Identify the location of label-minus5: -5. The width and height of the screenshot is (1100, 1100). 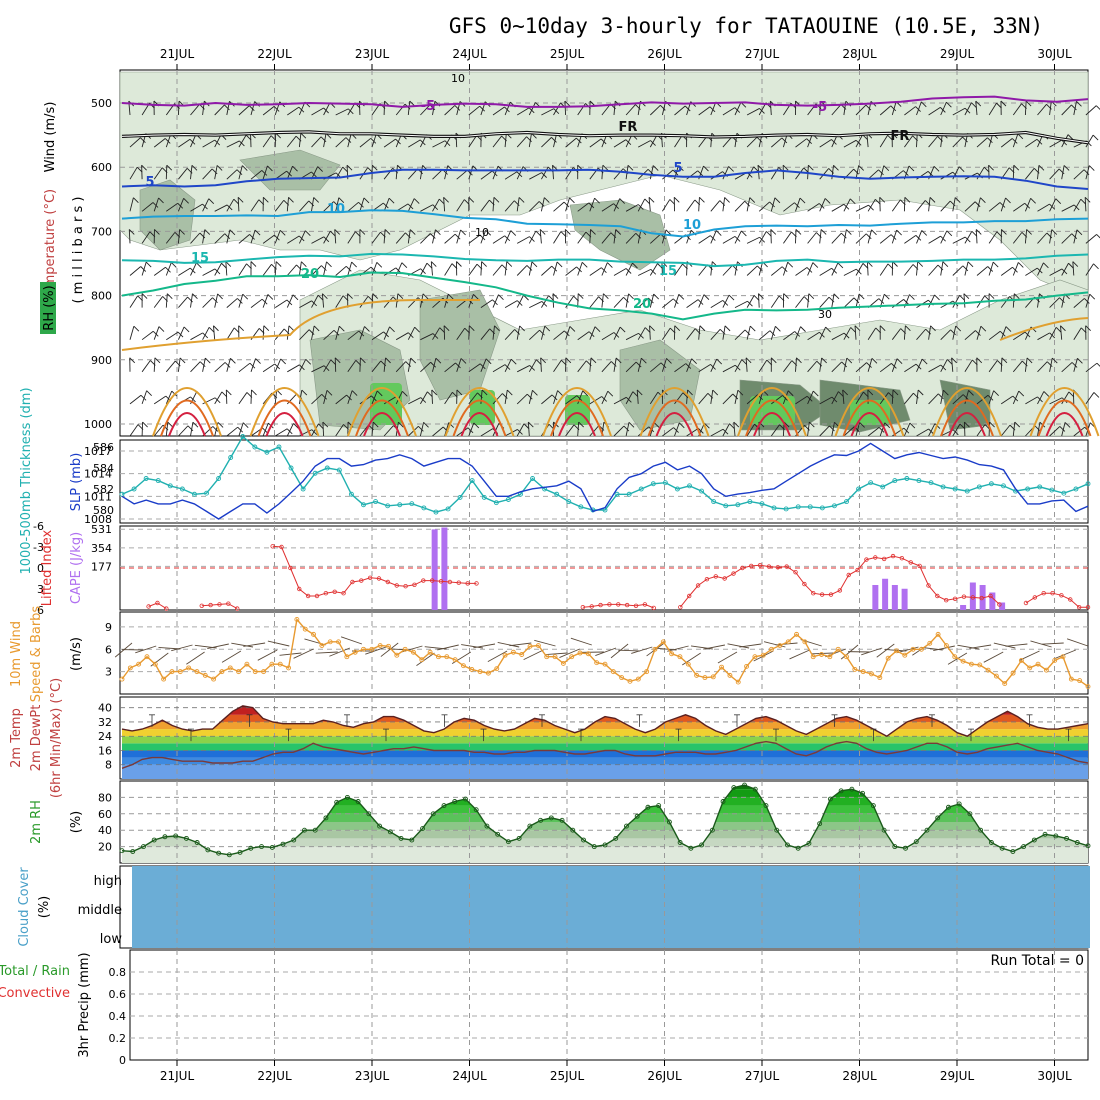
(820, 107).